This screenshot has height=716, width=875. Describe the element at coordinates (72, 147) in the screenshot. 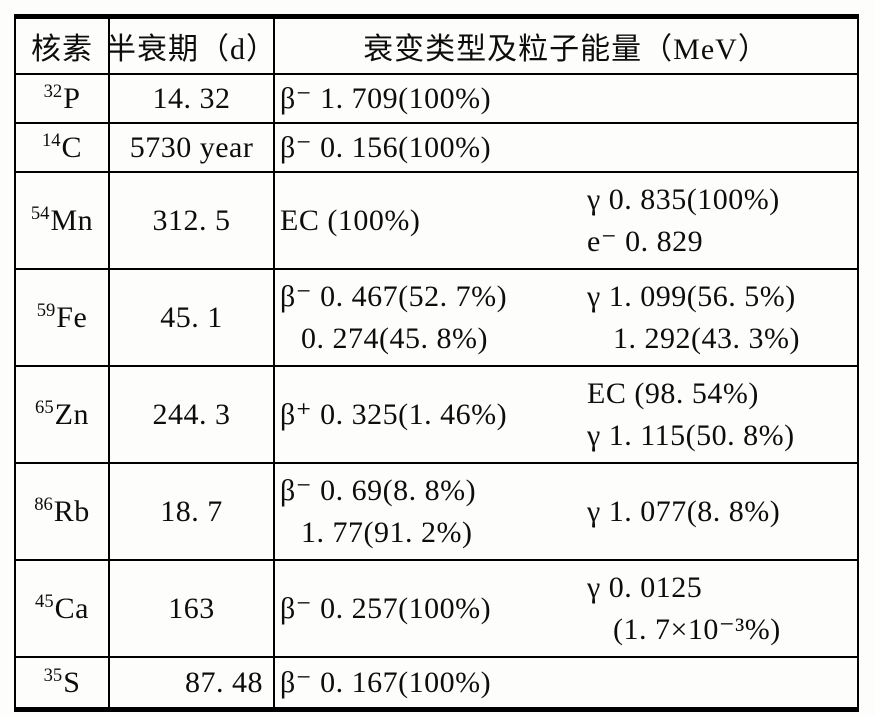

I see `nuclide-symbol: C` at that location.